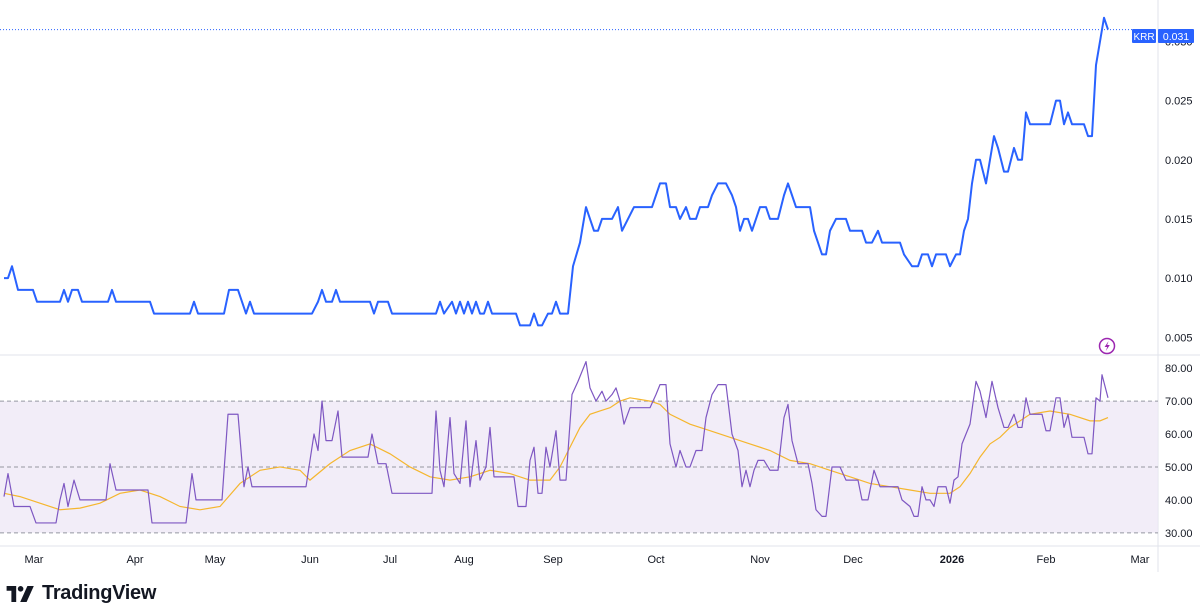 The height and width of the screenshot is (611, 1200). What do you see at coordinates (20, 593) in the screenshot?
I see `tradingview-logo-icon` at bounding box center [20, 593].